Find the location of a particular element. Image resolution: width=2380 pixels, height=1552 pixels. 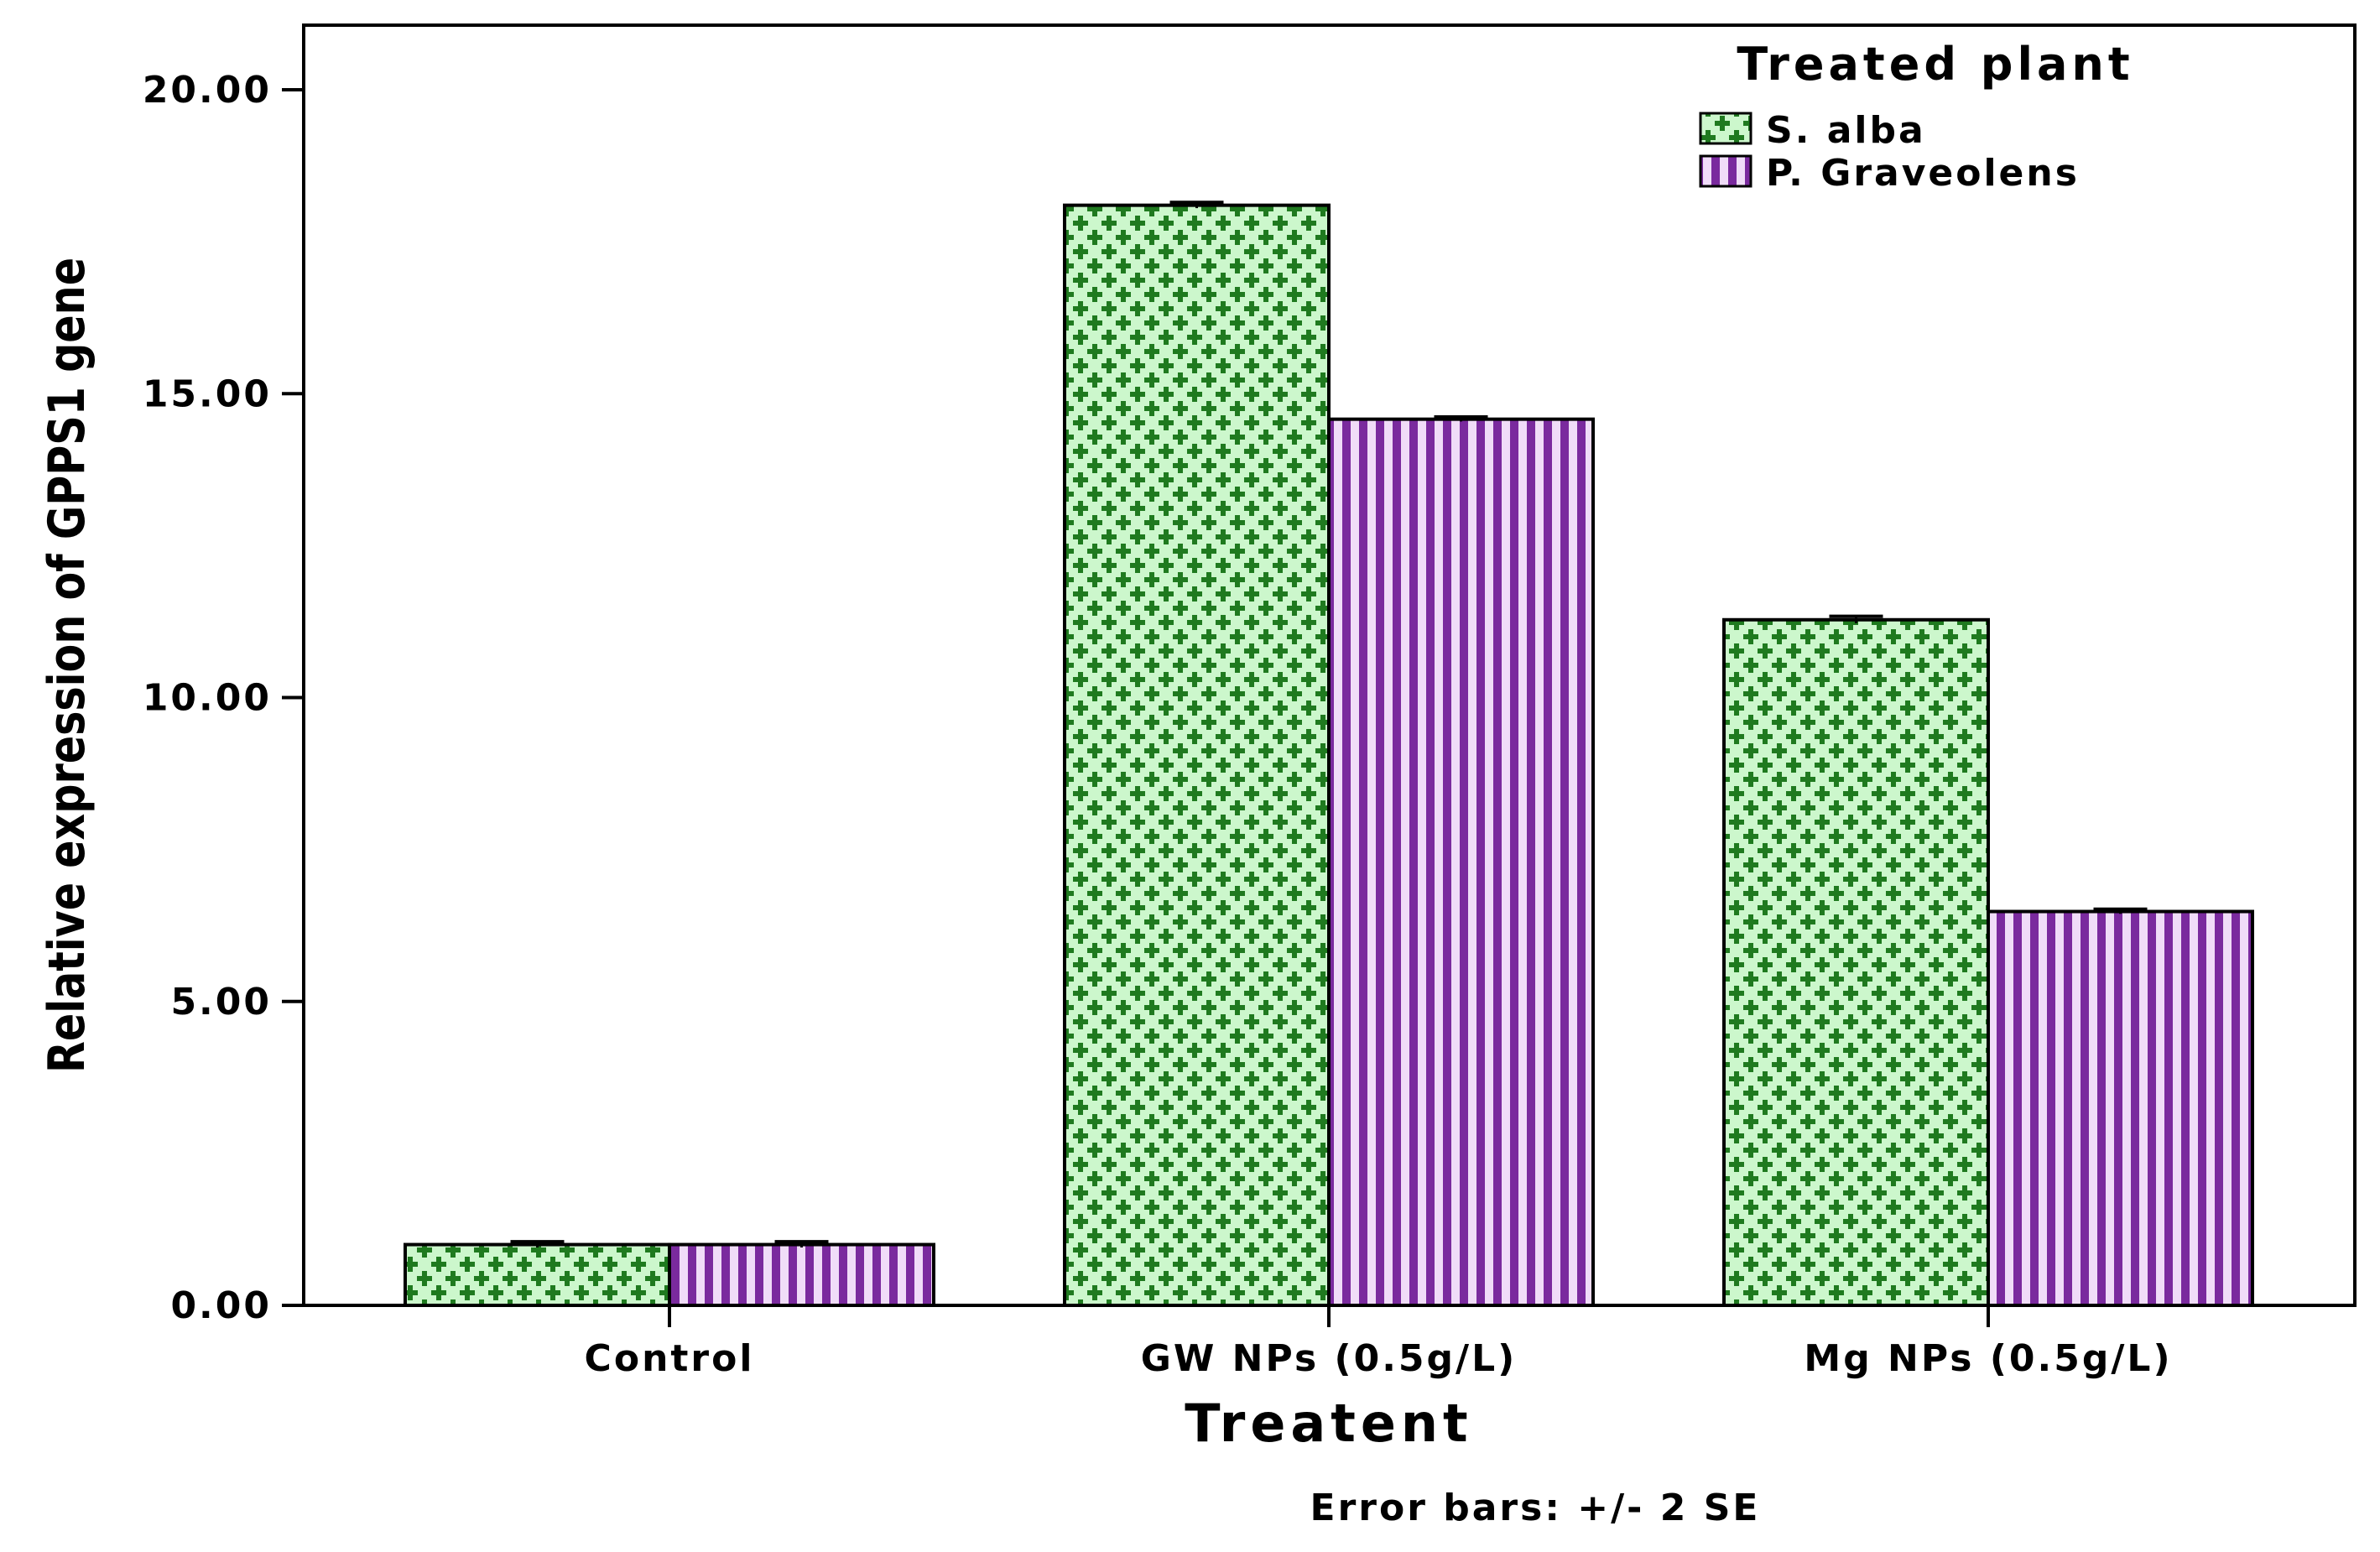

legend: Treated plant S. alba P. Graveolens is located at coordinates (1916, 116).